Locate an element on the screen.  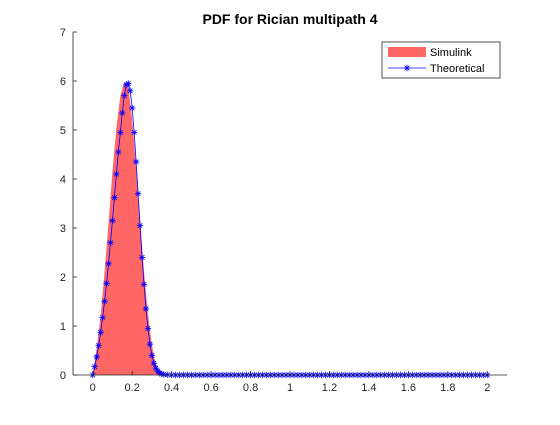
x-tick-label: 1.6 is located at coordinates (408, 388).